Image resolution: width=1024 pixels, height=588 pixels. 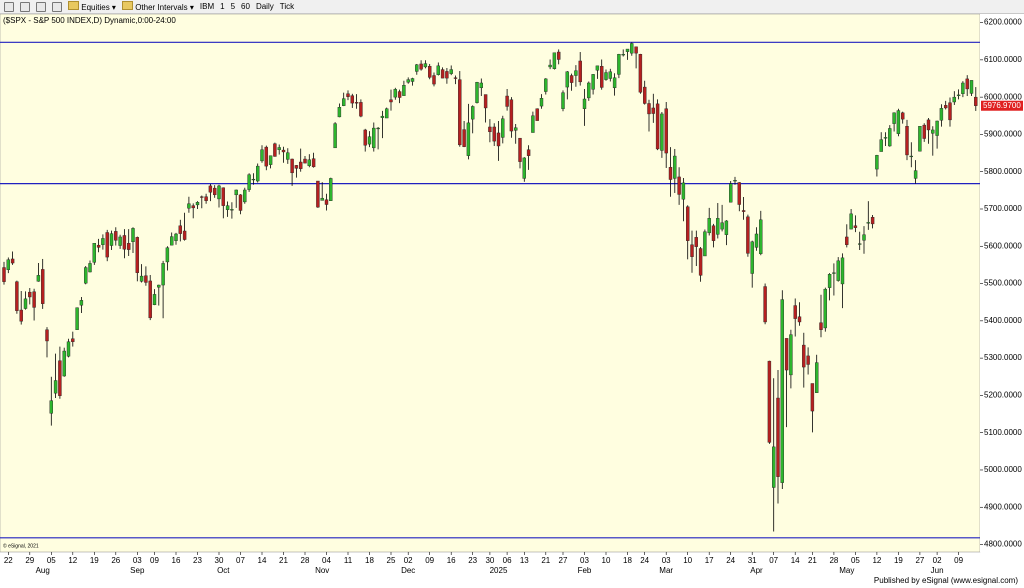 What do you see at coordinates (1003, 395) in the screenshot?
I see `y-tick-label: 5200.0000` at bounding box center [1003, 395].